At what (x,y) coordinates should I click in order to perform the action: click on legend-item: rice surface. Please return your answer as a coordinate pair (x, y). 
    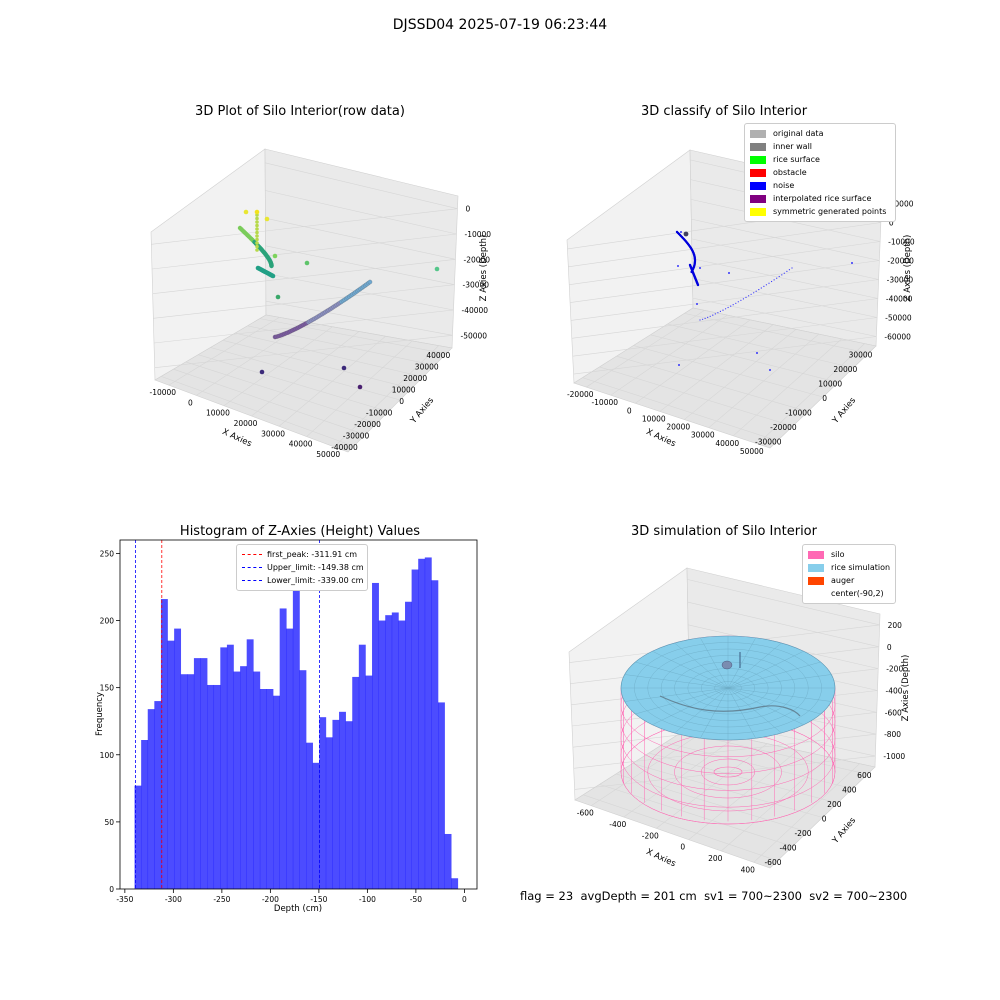
    Looking at the image, I should click on (820, 159).